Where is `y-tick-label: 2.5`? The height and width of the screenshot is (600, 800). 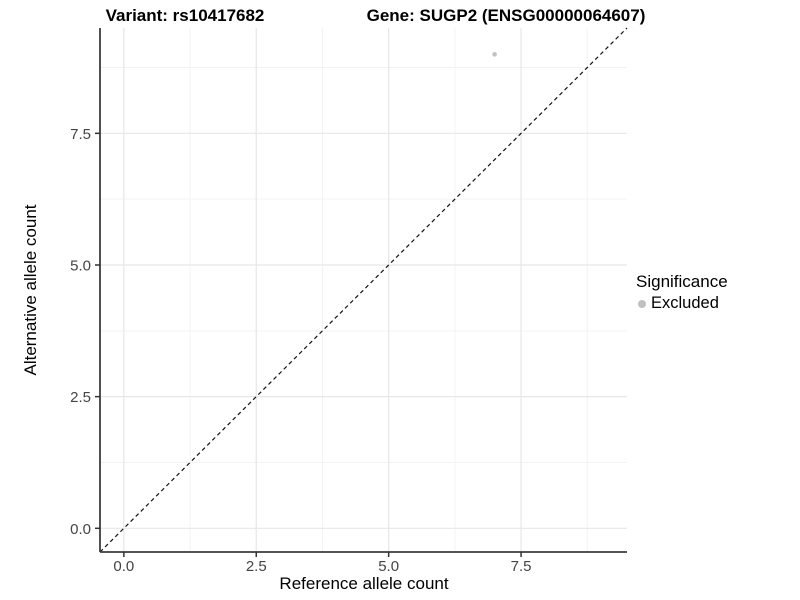 y-tick-label: 2.5 is located at coordinates (80, 397).